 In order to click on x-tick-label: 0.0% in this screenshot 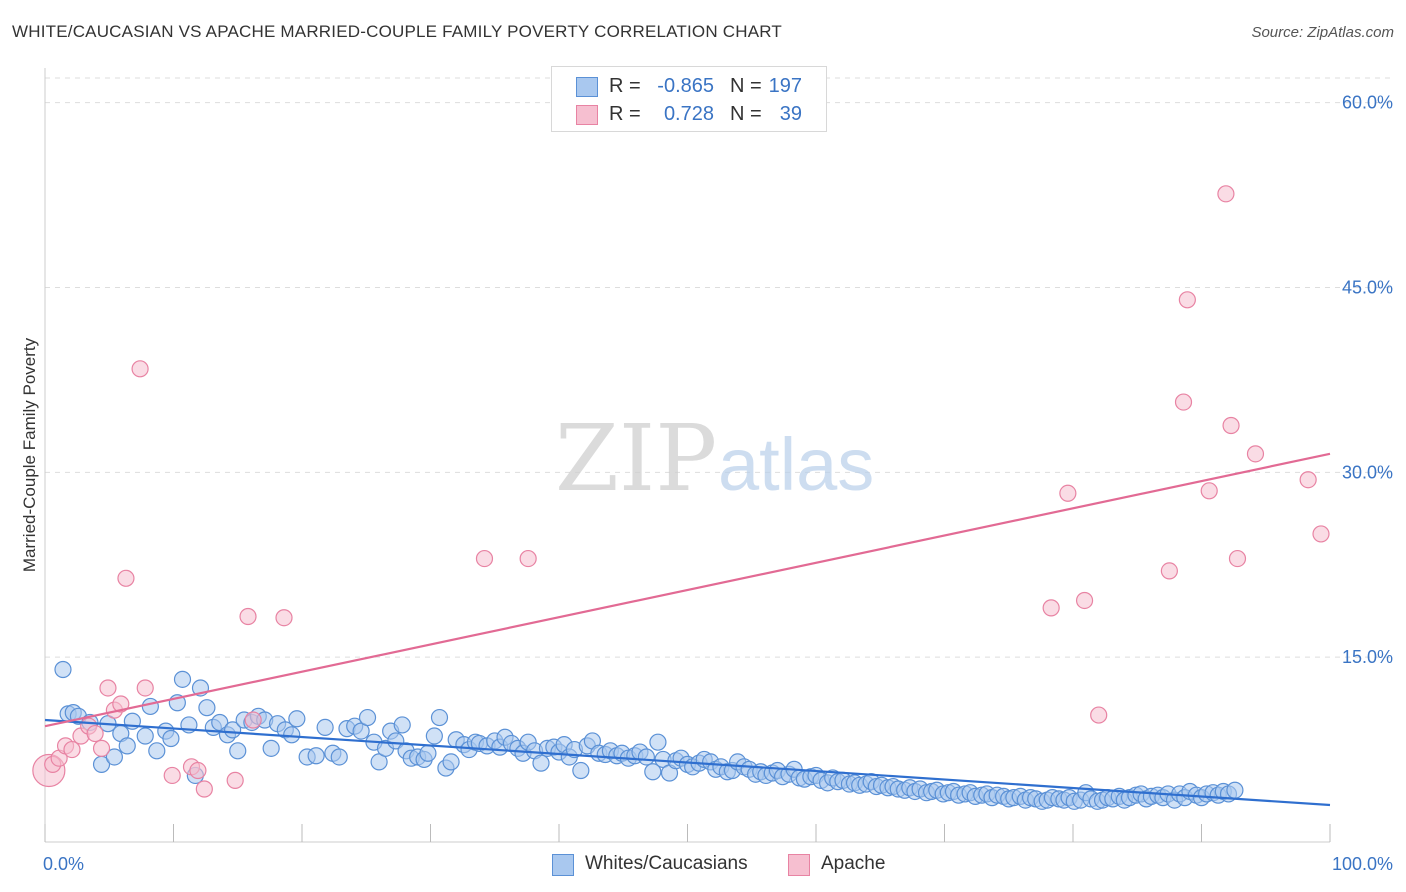, I will do `click(63, 864)`.